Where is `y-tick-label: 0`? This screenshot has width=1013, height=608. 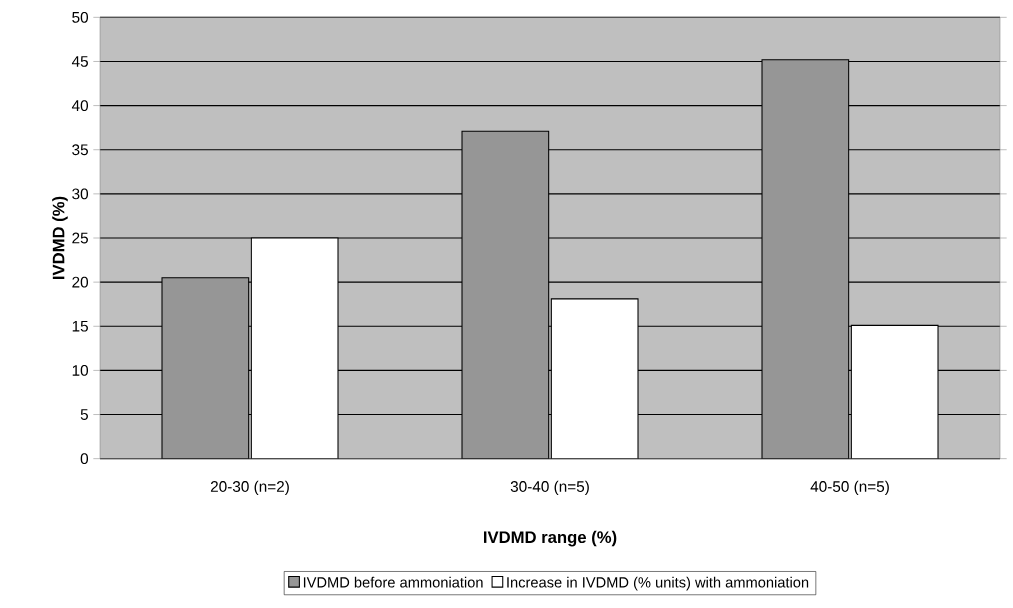 y-tick-label: 0 is located at coordinates (84, 459).